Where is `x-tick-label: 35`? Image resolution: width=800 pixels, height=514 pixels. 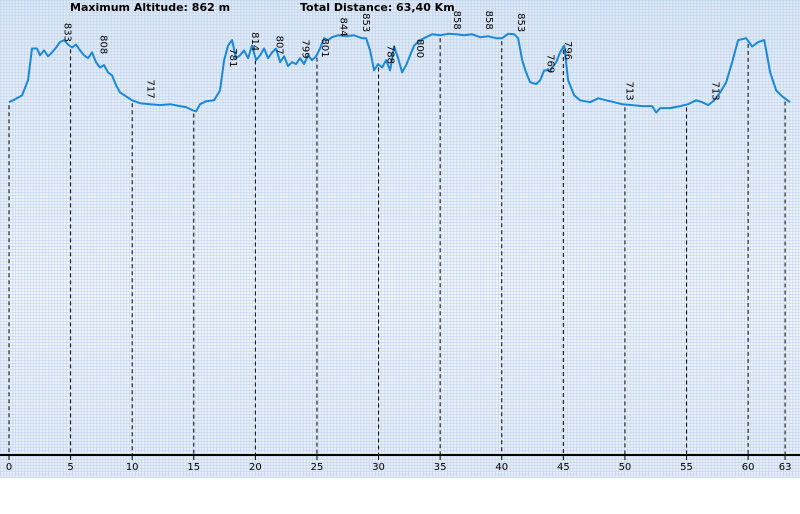 x-tick-label: 35 is located at coordinates (440, 467).